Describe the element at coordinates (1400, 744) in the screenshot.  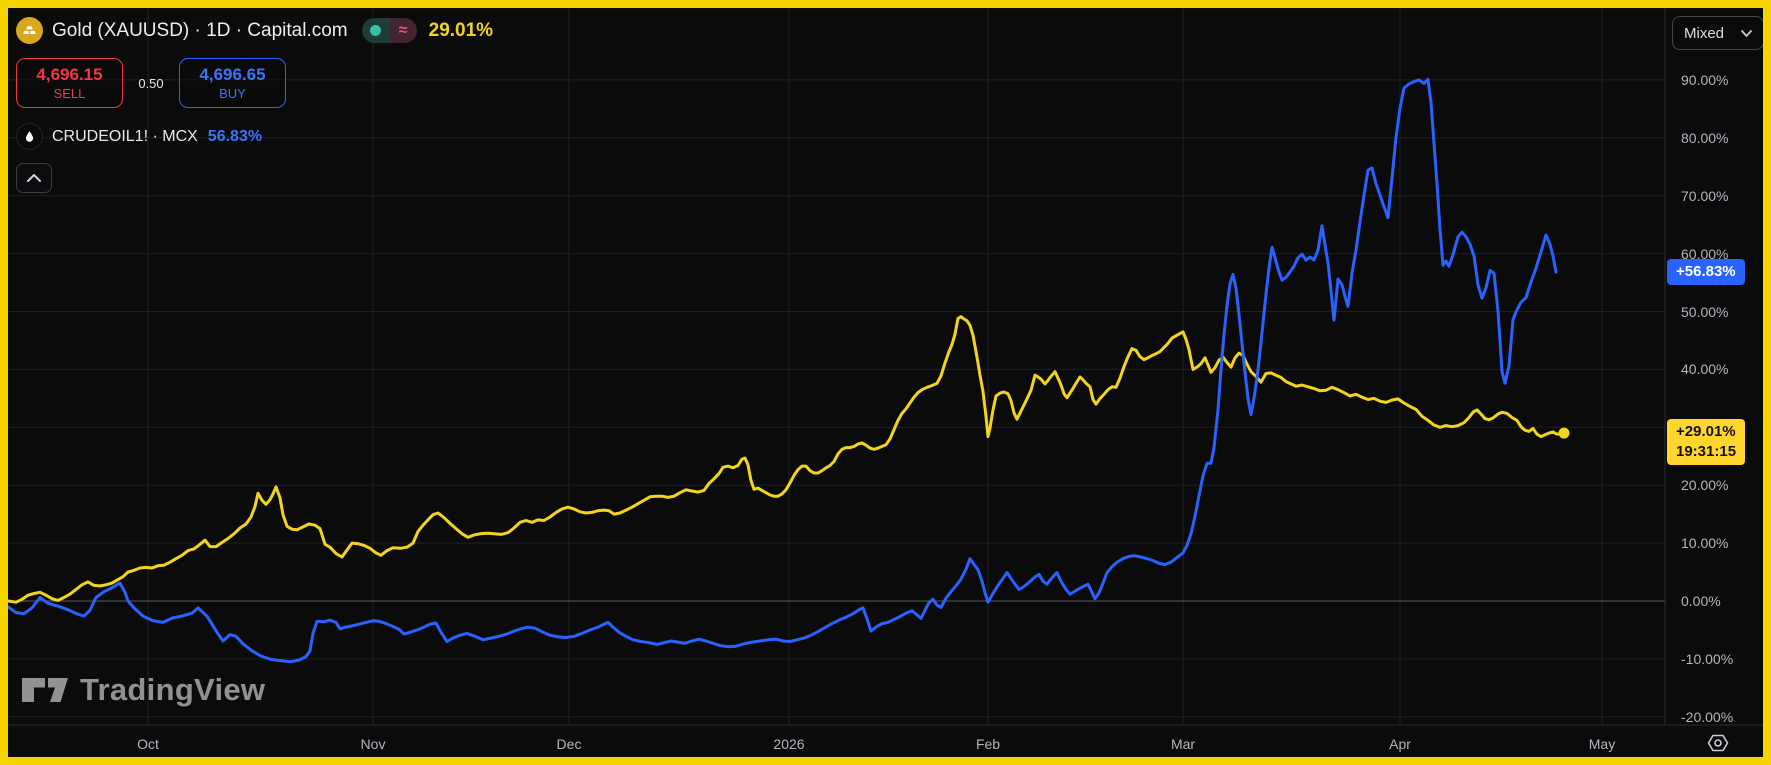
I see `x-axis-label: Apr` at that location.